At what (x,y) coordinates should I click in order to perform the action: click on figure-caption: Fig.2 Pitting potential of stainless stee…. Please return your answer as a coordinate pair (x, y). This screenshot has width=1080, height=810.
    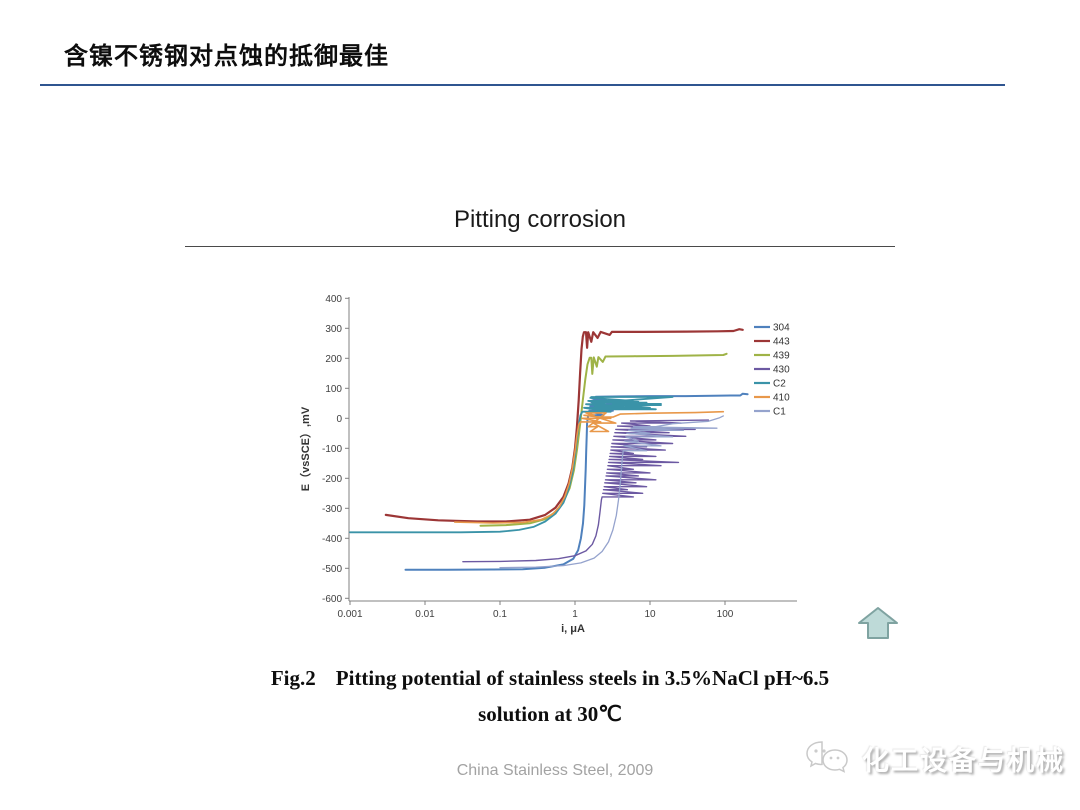
    Looking at the image, I should click on (550, 696).